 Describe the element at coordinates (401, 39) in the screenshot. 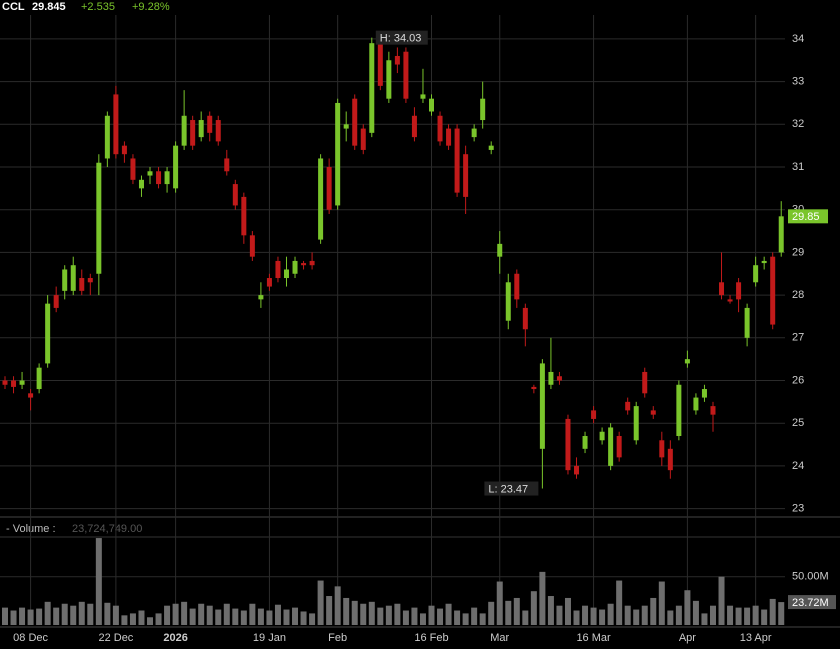

I see `high-label: H: 34.03` at that location.